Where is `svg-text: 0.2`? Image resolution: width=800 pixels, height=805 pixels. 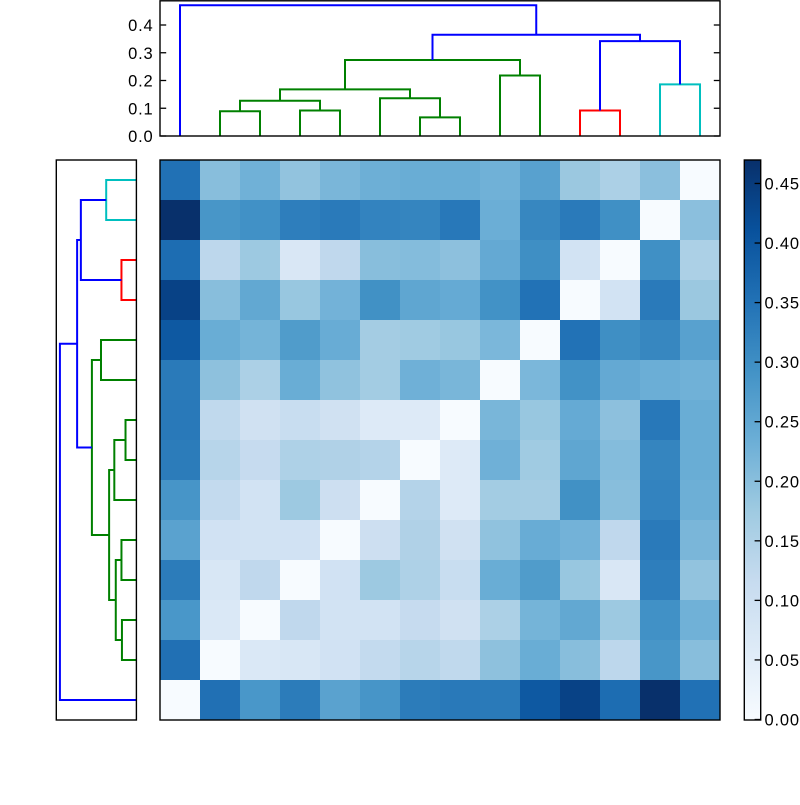
svg-text: 0.2 is located at coordinates (140, 82).